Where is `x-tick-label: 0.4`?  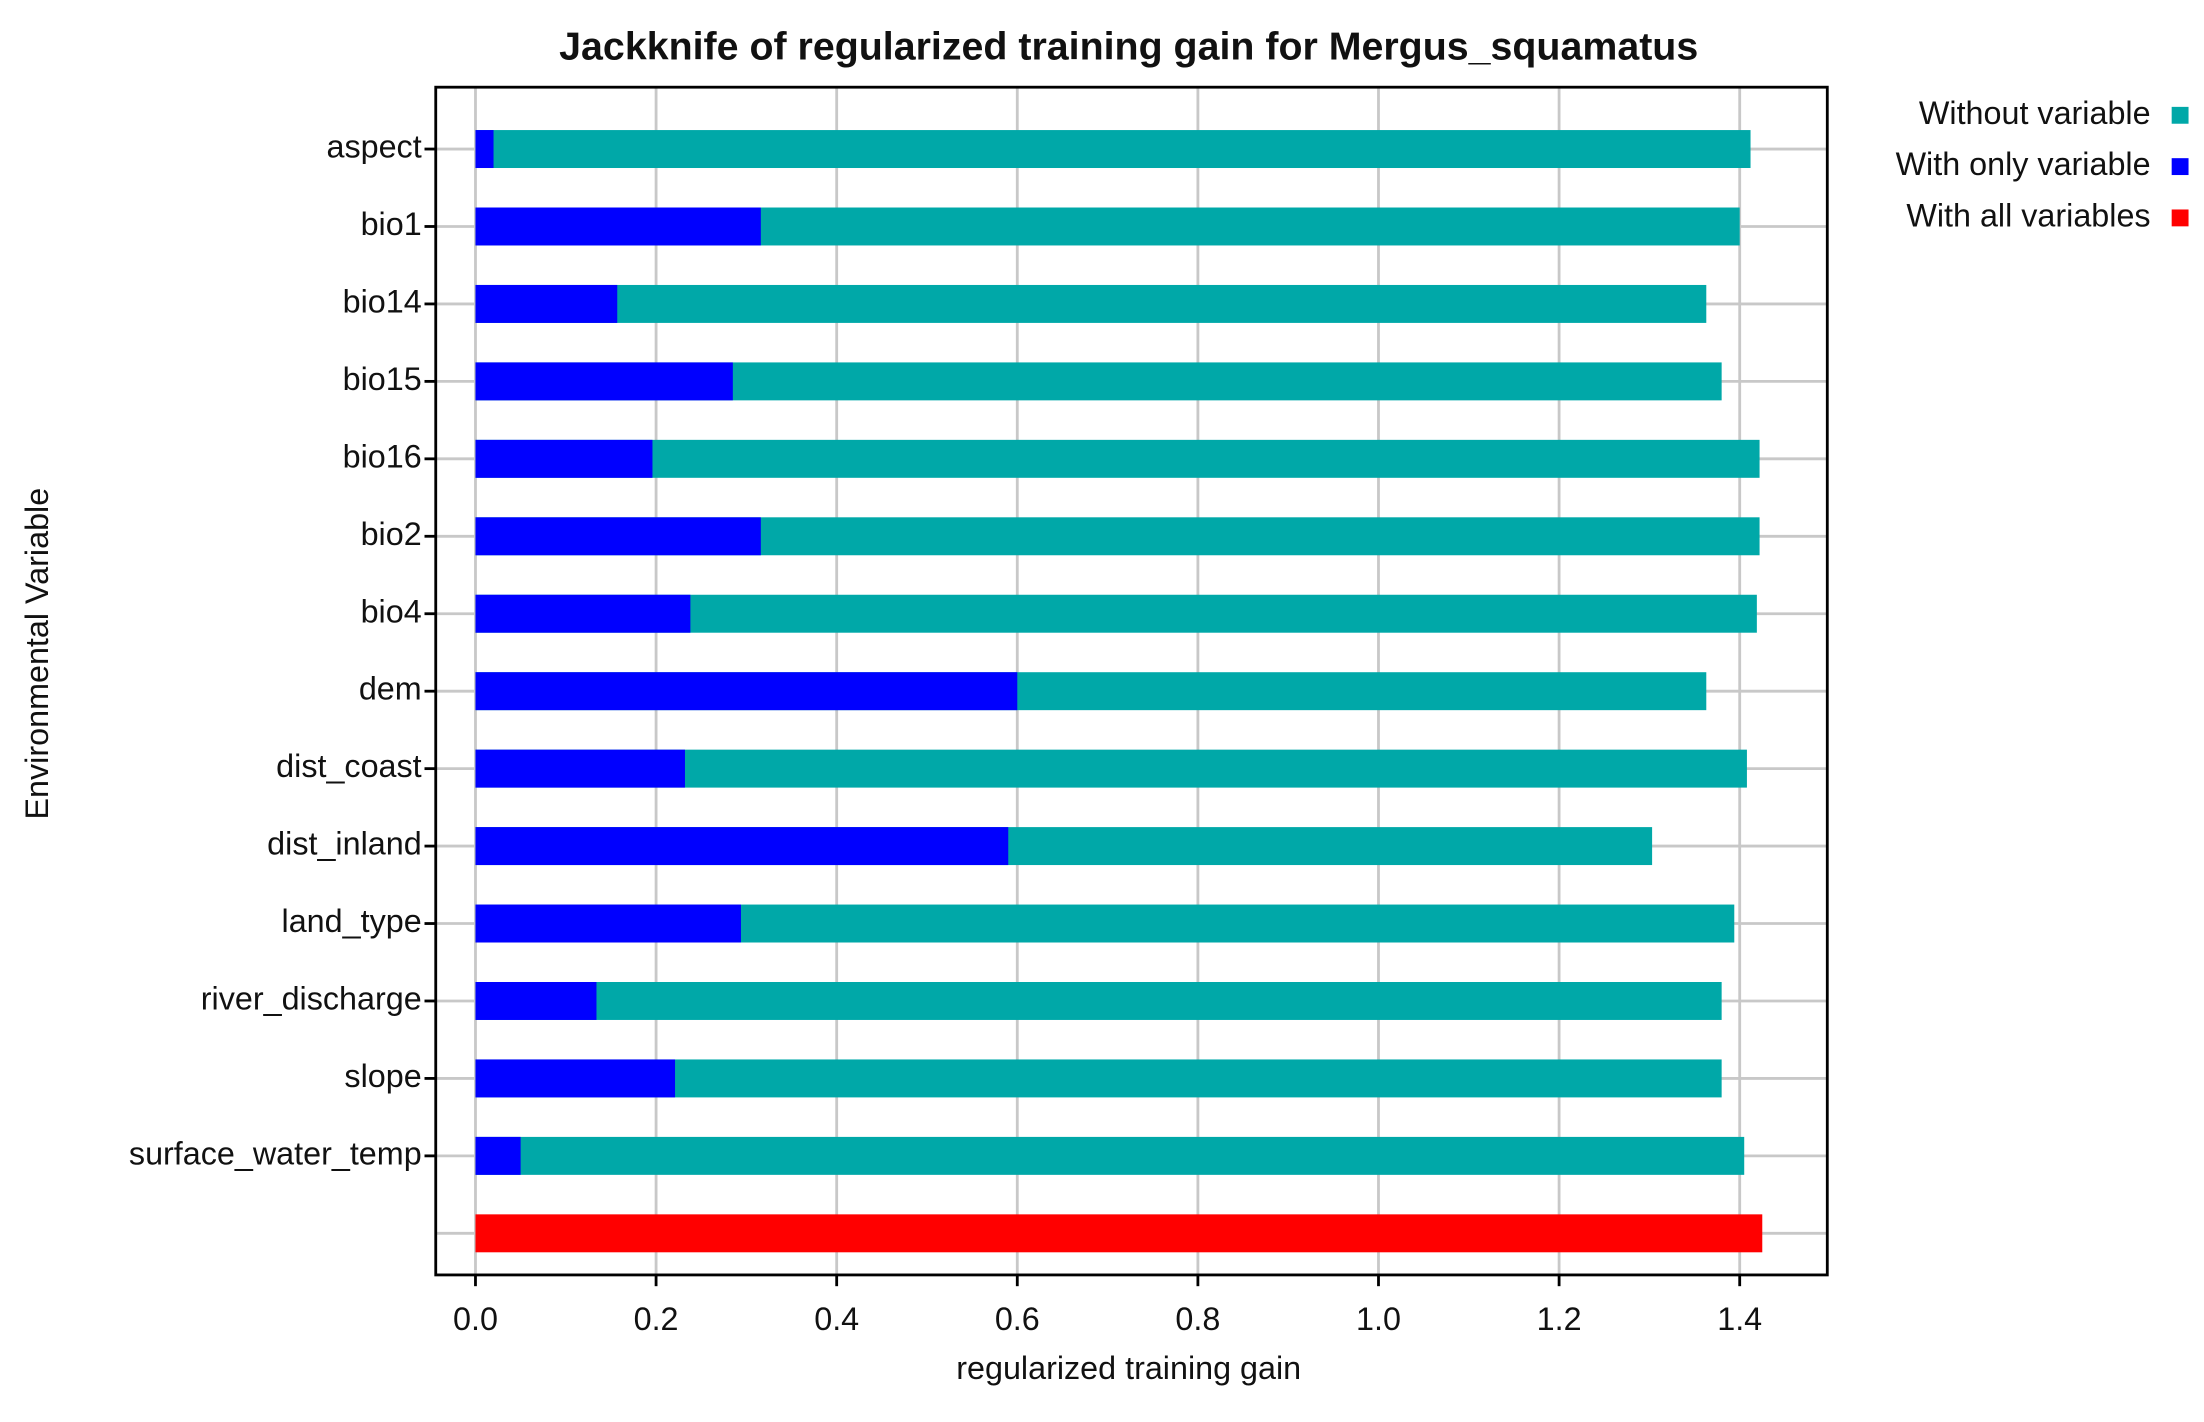
x-tick-label: 0.4 is located at coordinates (836, 1319).